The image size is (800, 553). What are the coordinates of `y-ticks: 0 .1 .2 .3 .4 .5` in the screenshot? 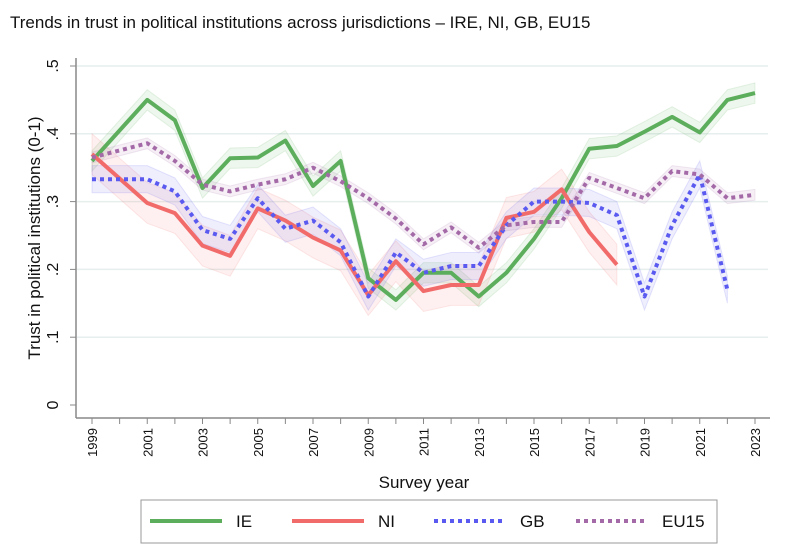 It's located at (60, 234).